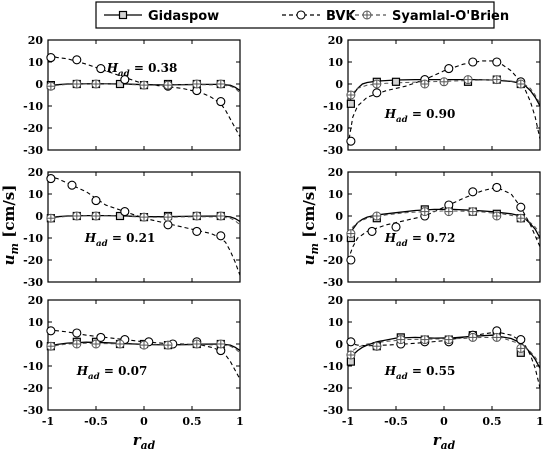 This screenshot has width=550, height=457. I want to click on panel-5: -1 -0.5 0 0.5 1 20 10 0 -10 -20 -30 Had = 0.55, so click(433, 361).